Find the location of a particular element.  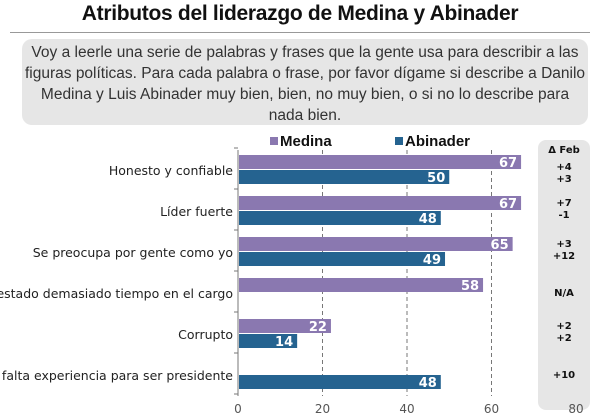

x-tick-label: 40 is located at coordinates (406, 409).